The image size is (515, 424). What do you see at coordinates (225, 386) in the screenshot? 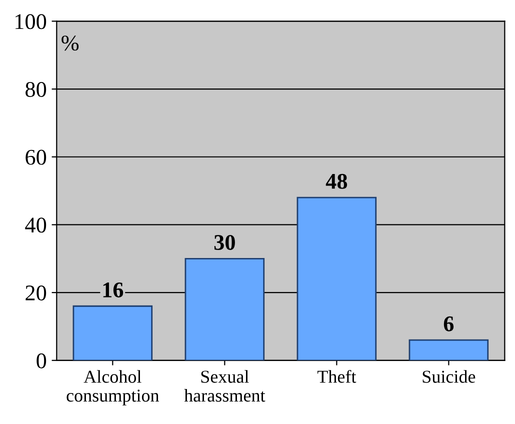
I see `x-tick-label: Sexual harassment` at bounding box center [225, 386].